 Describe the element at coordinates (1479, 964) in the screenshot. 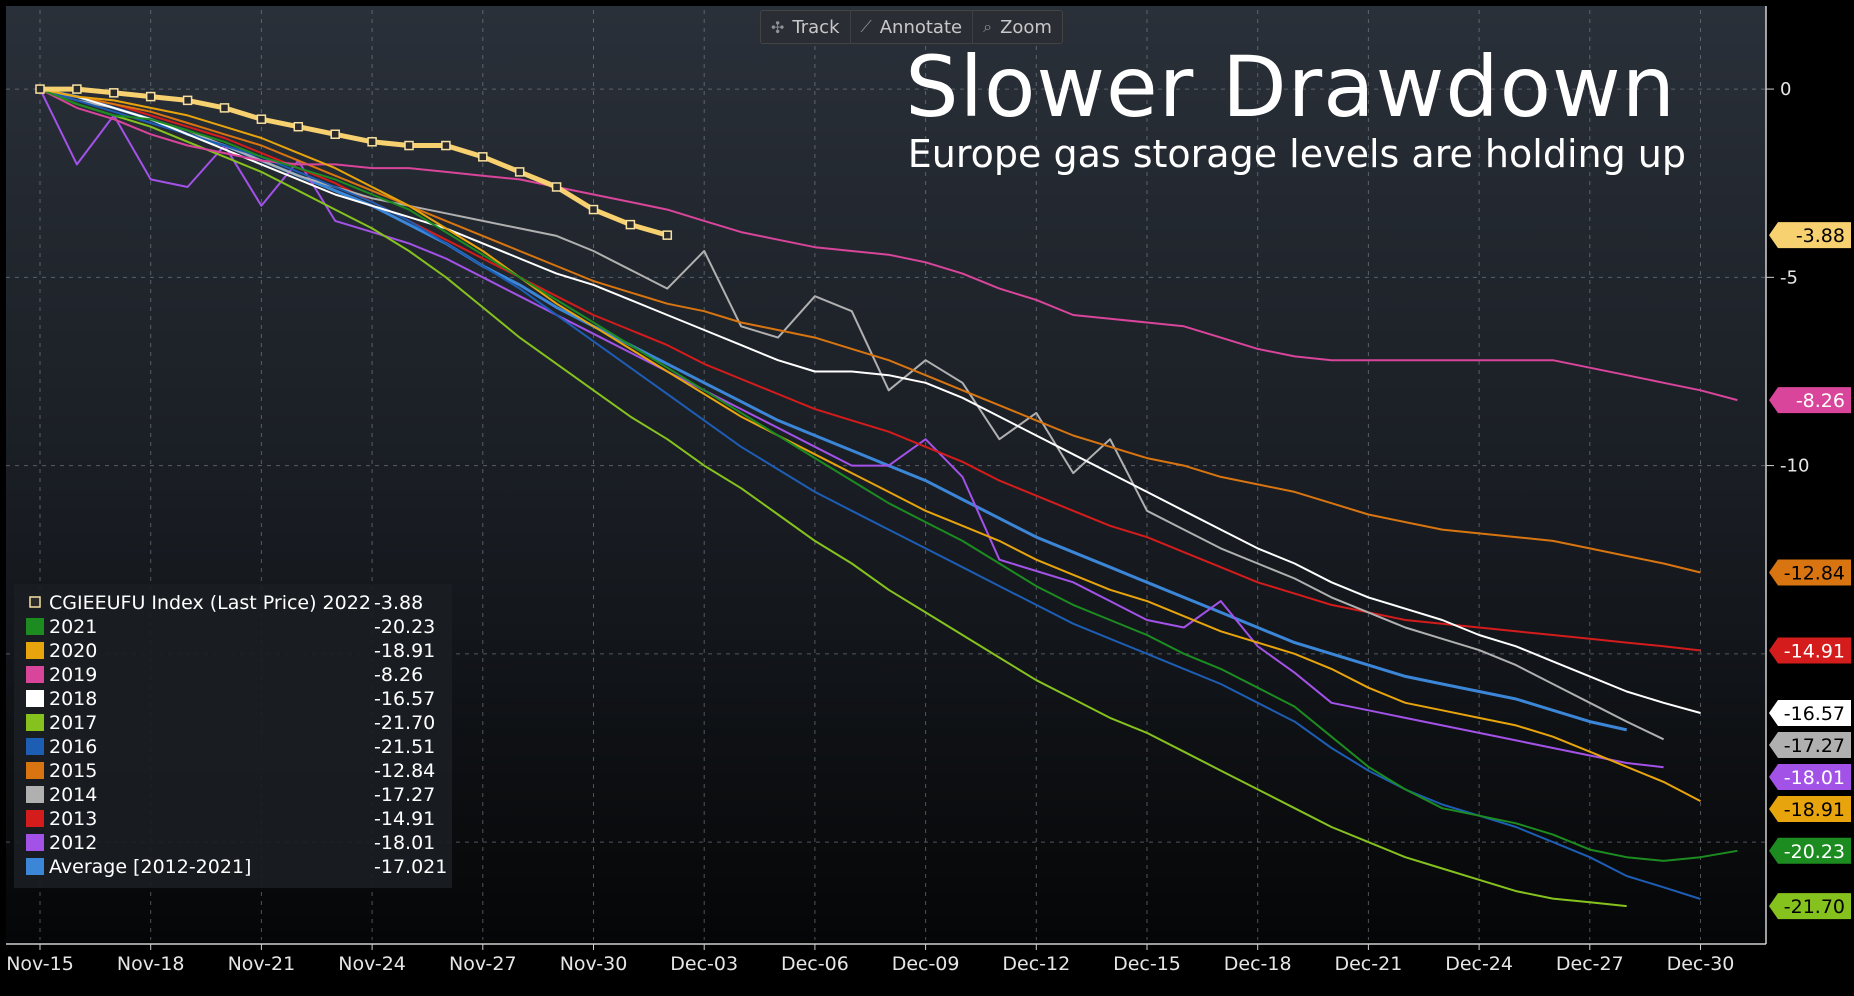

I see `x-tick-label: Dec-24` at that location.